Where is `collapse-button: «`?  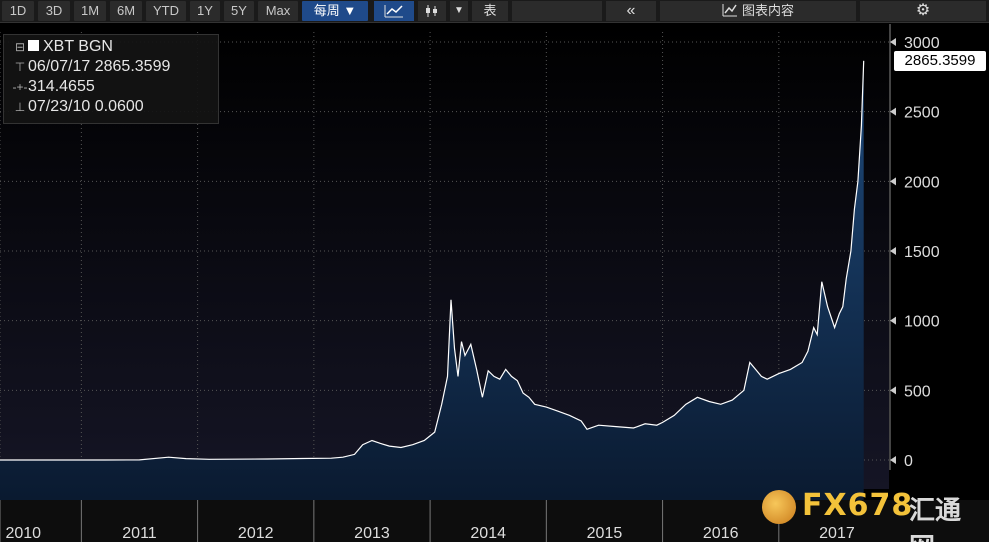 collapse-button: « is located at coordinates (631, 11).